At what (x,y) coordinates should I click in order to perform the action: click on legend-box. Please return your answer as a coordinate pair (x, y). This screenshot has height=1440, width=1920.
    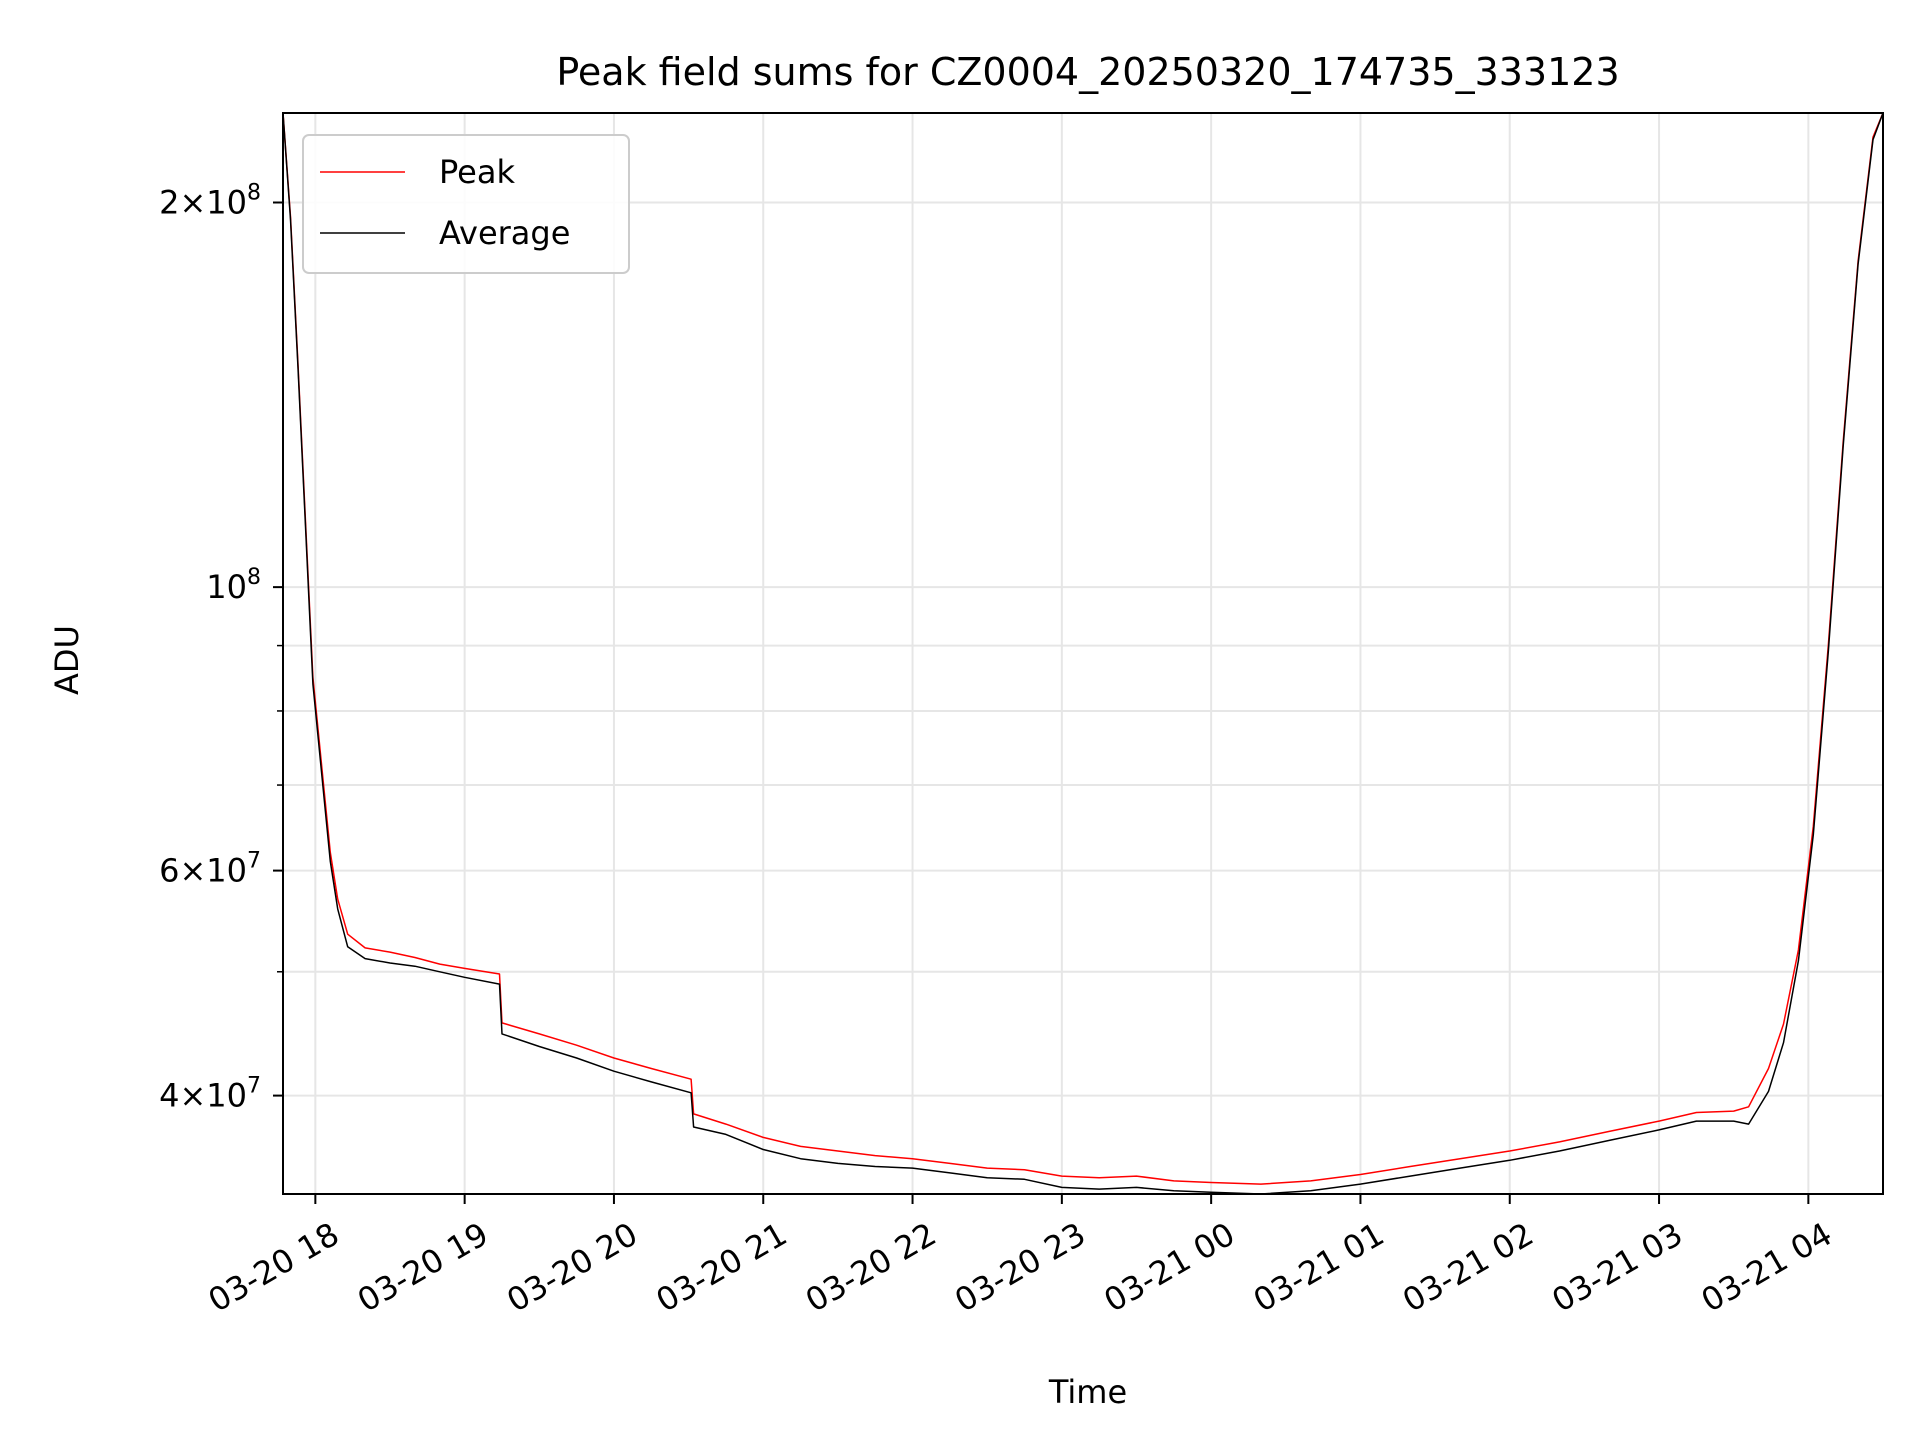
    Looking at the image, I should click on (466, 204).